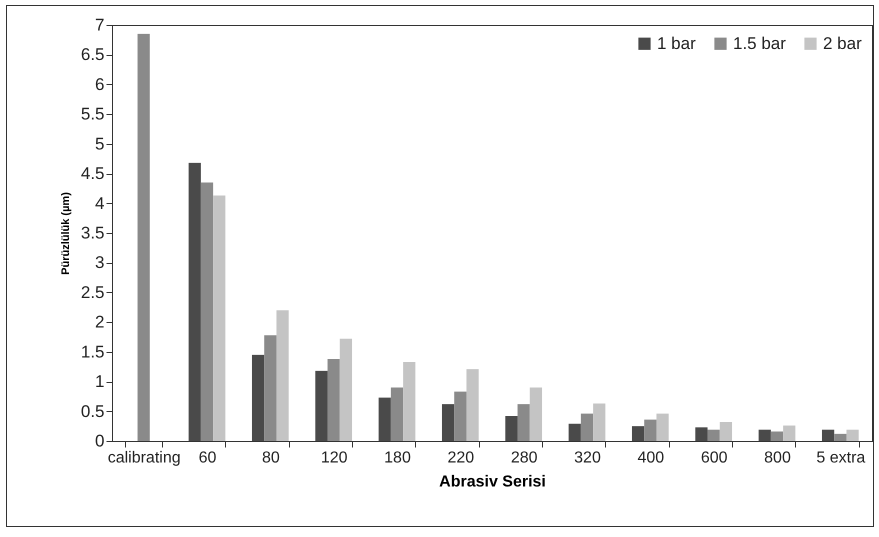 This screenshot has height=537, width=879. I want to click on x-axis-title: Abrasiv Serisi, so click(492, 482).